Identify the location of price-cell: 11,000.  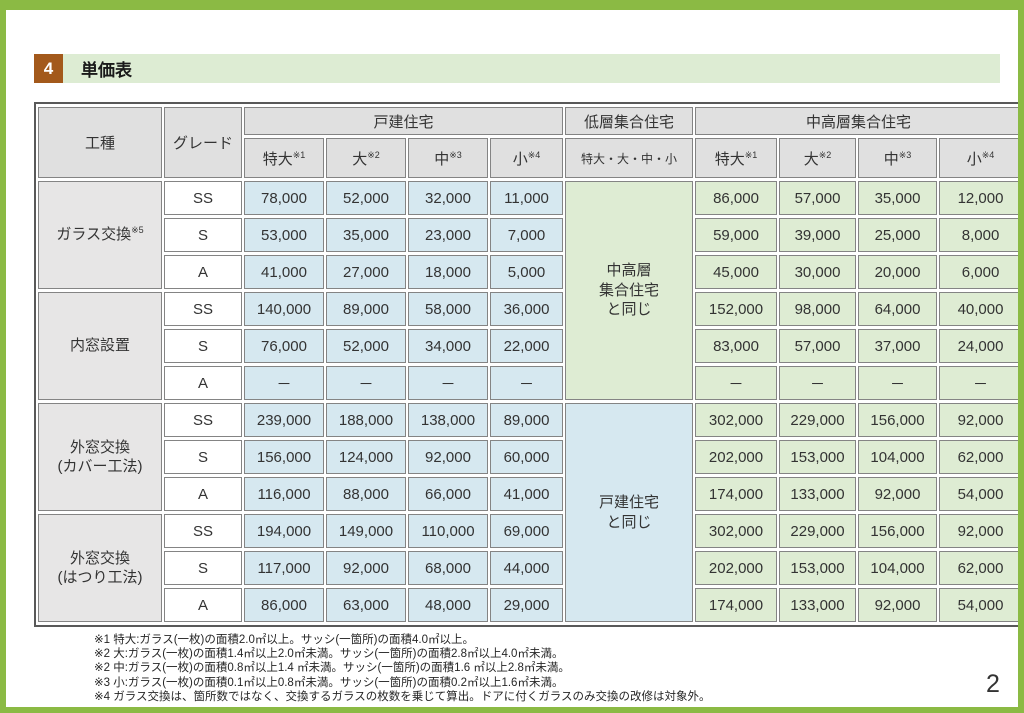
(527, 198).